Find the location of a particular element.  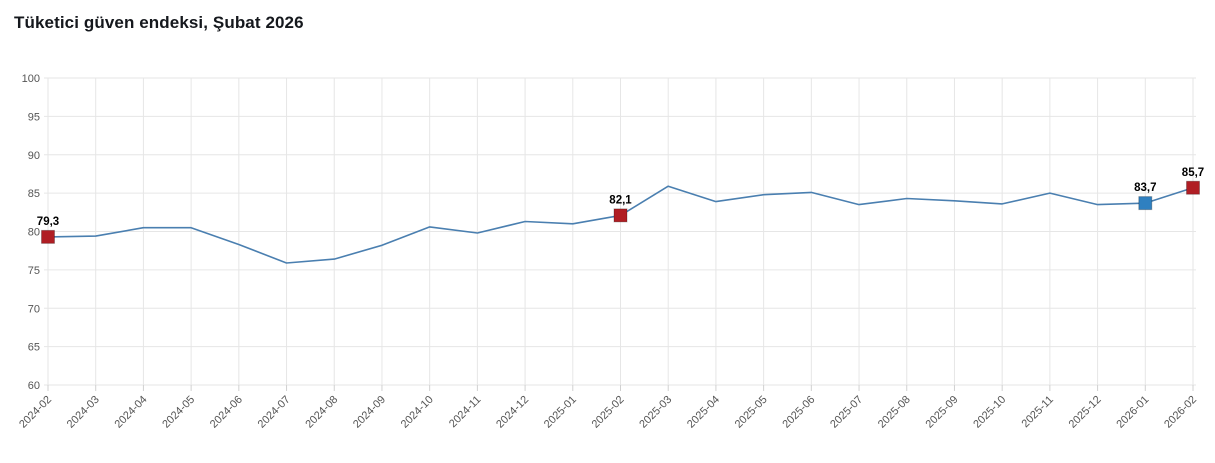

x-axis-label: 2026-01 is located at coordinates (1132, 412).